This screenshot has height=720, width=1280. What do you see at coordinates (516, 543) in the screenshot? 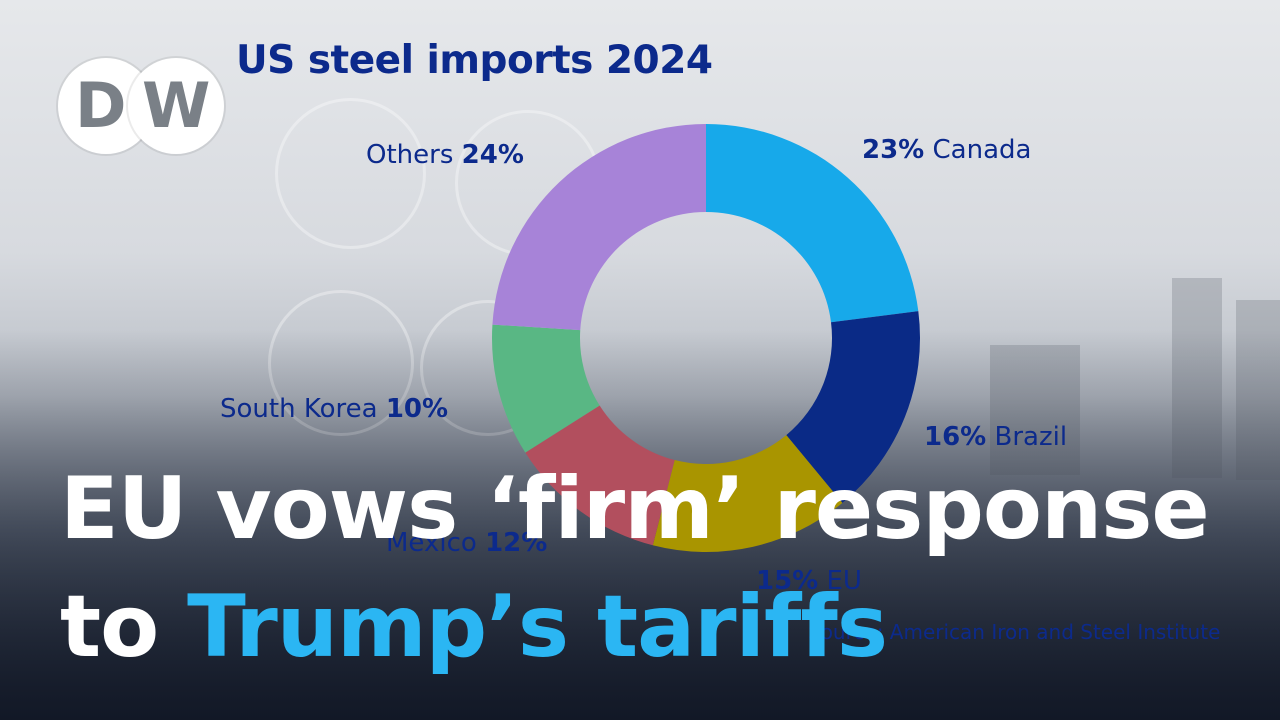
I see `label-mexico-value: 12%` at bounding box center [516, 543].